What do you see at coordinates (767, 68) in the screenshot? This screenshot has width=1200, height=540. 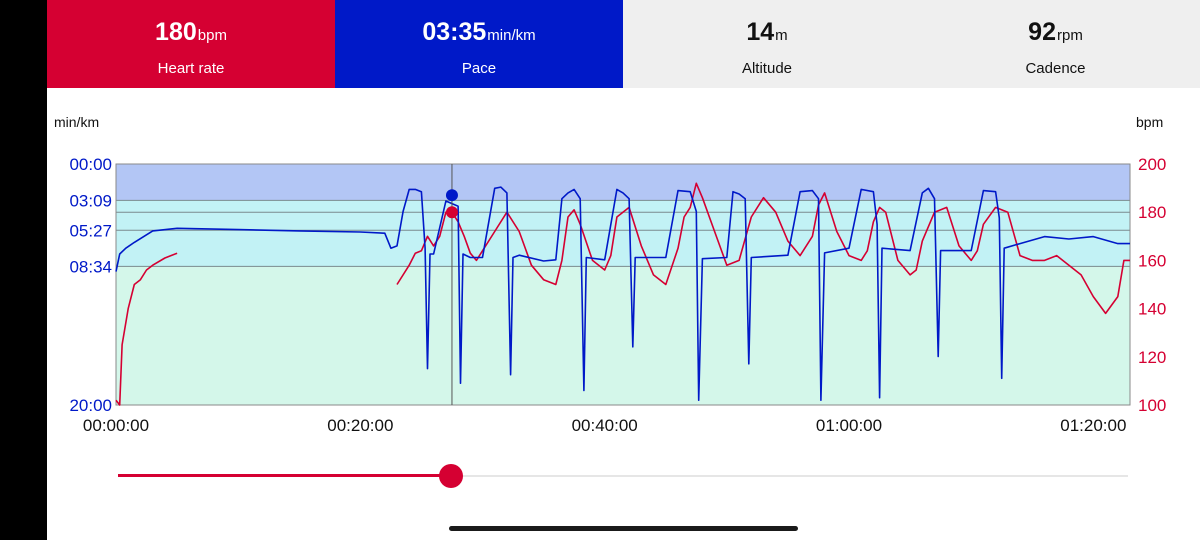 I see `altitude-label: Altitude` at bounding box center [767, 68].